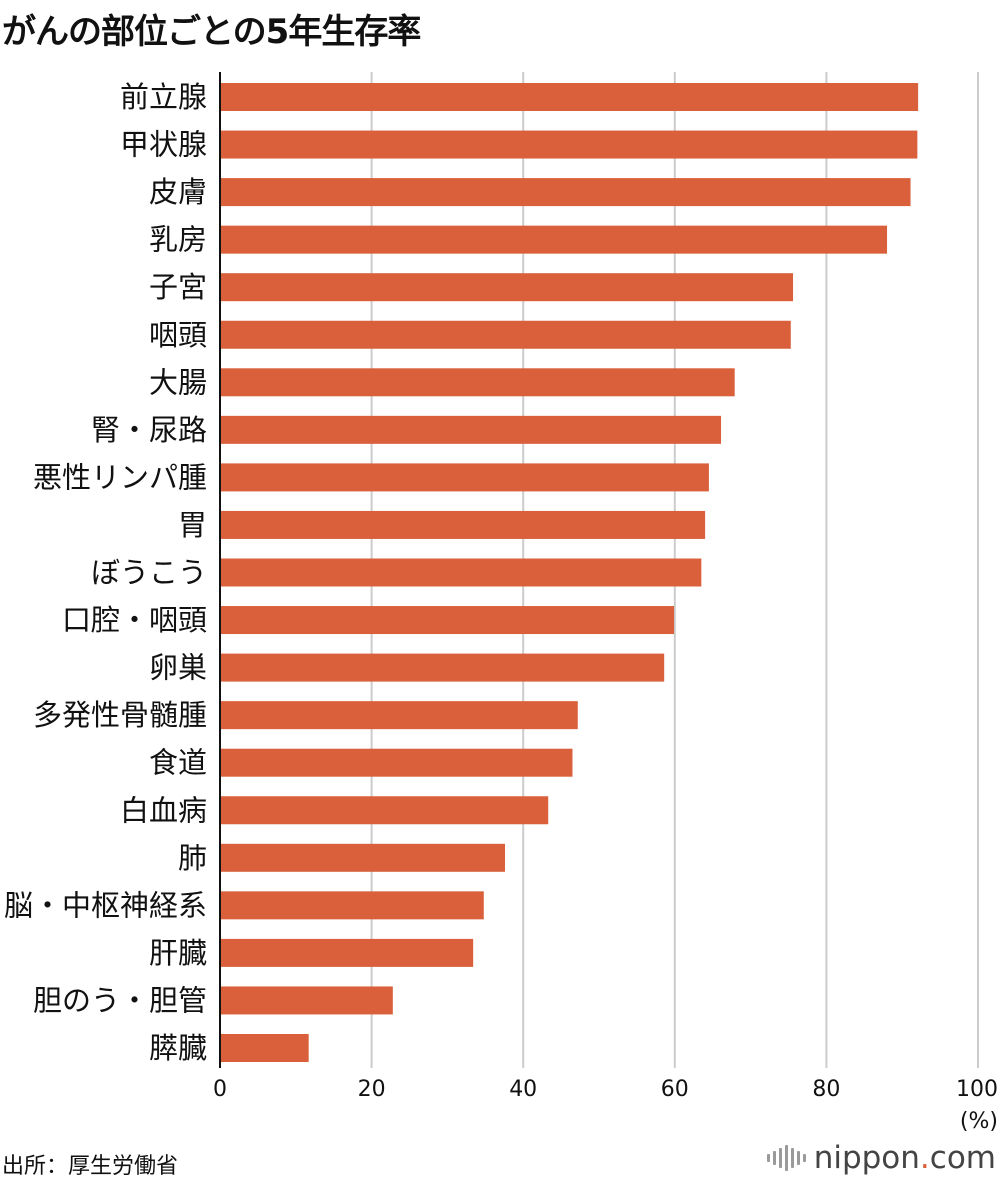 The width and height of the screenshot is (1000, 1188). What do you see at coordinates (178, 953) in the screenshot?
I see `category-label: 肝臓` at bounding box center [178, 953].